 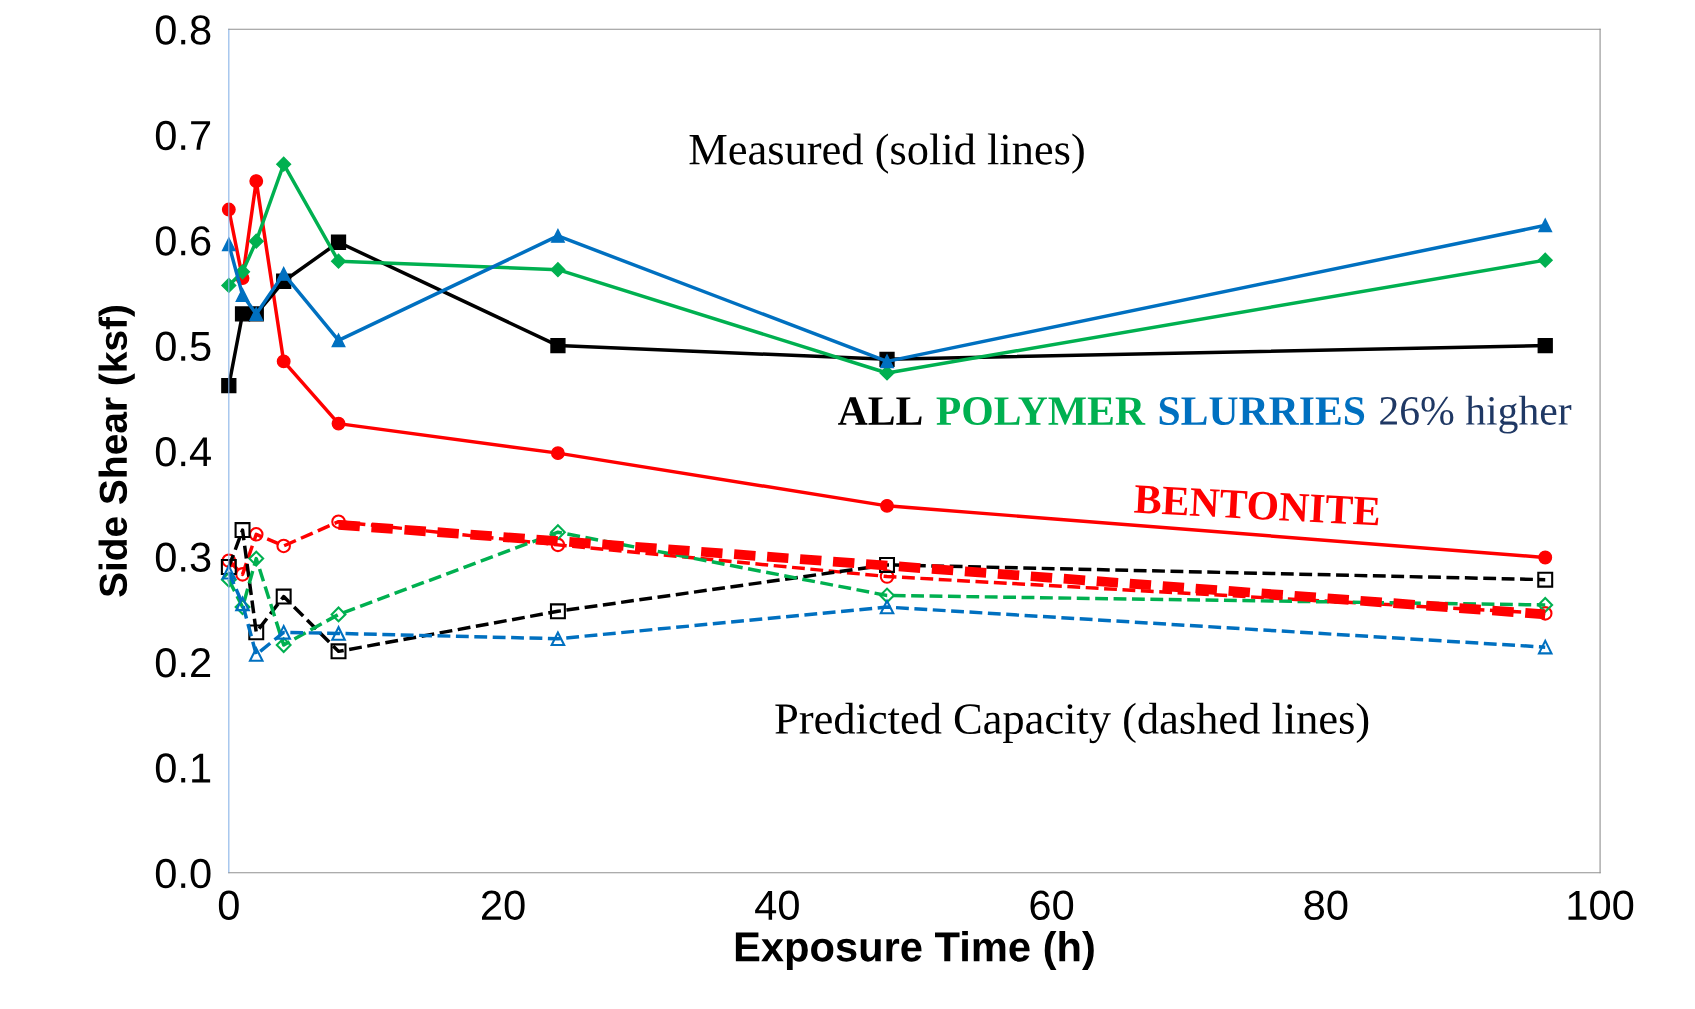 I want to click on text: SLURRIES, so click(x=1262, y=411).